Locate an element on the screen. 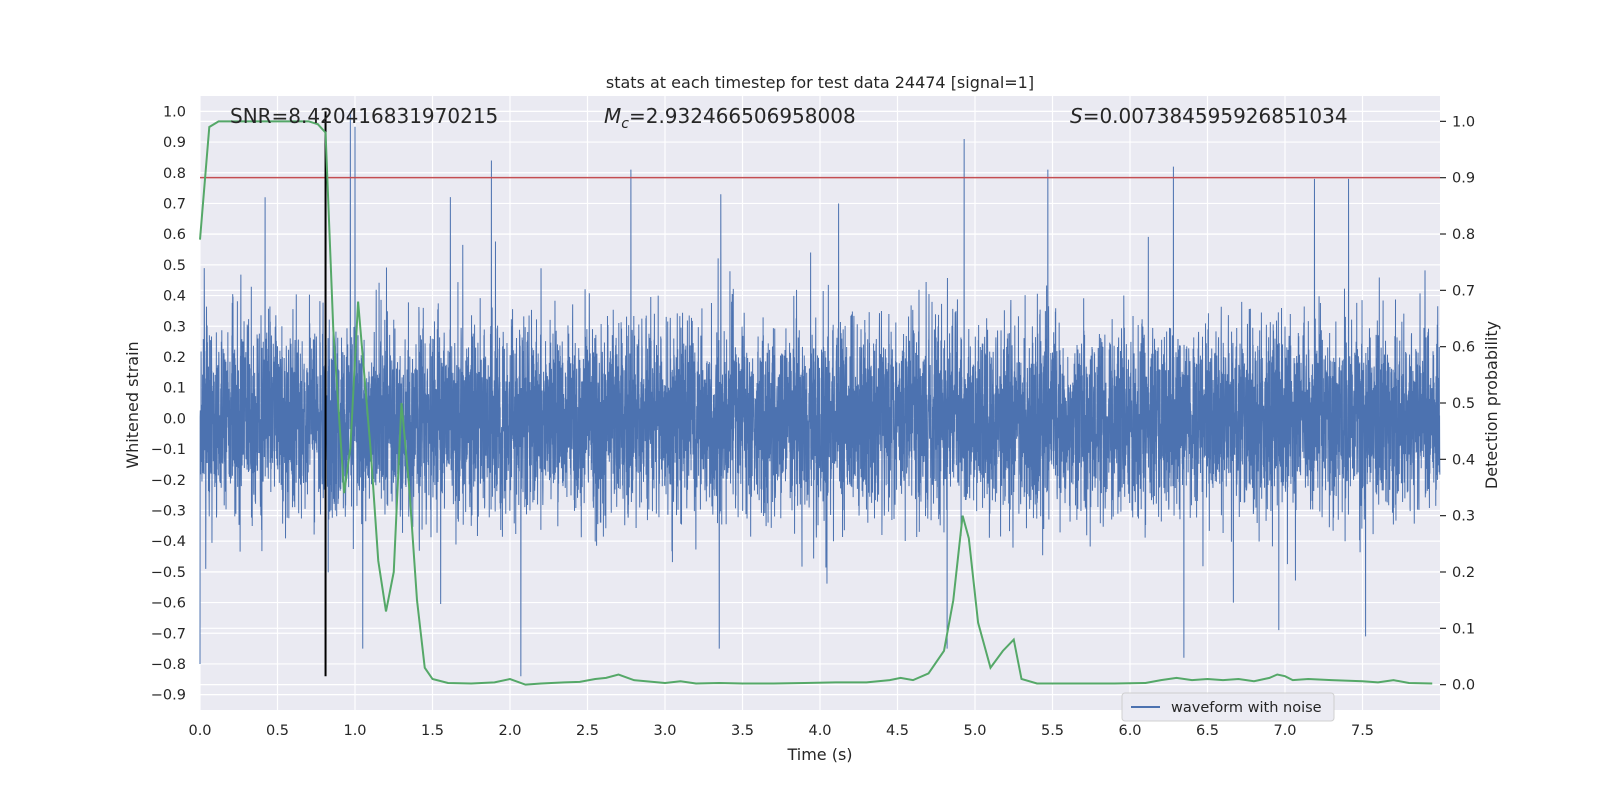  x-tick-label: 1.5 is located at coordinates (432, 731).